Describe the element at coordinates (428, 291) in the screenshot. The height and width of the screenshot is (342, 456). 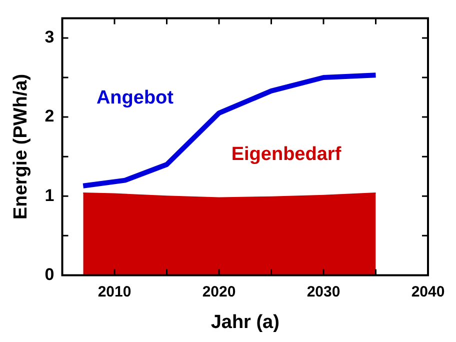
I see `x-tick-label: 2040` at that location.